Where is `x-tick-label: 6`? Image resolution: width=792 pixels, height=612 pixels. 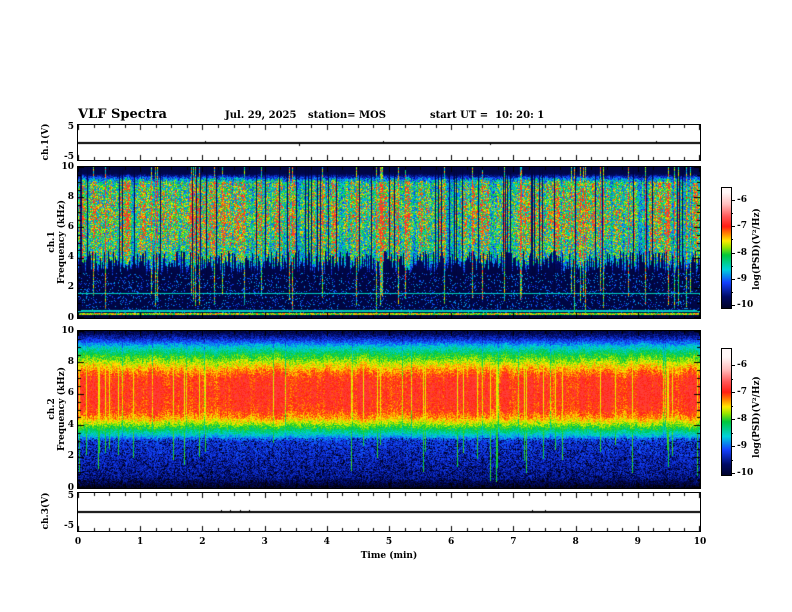 x-tick-label: 6 is located at coordinates (451, 542).